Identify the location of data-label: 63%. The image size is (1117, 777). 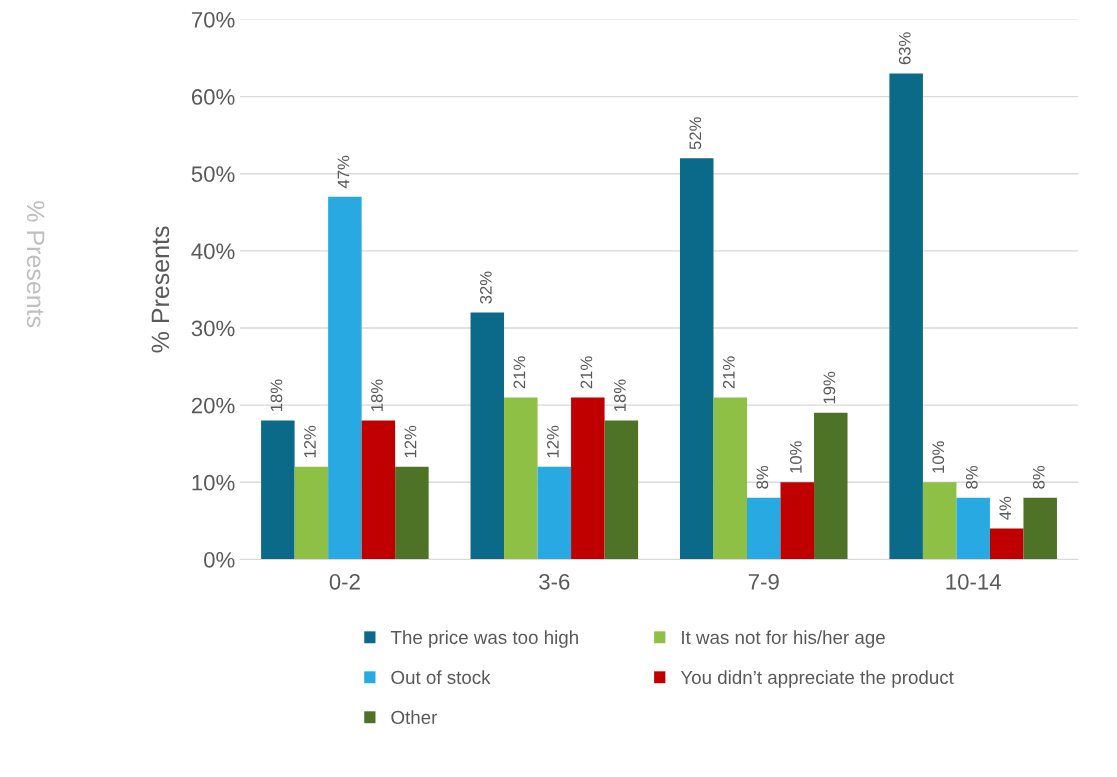
(904, 48).